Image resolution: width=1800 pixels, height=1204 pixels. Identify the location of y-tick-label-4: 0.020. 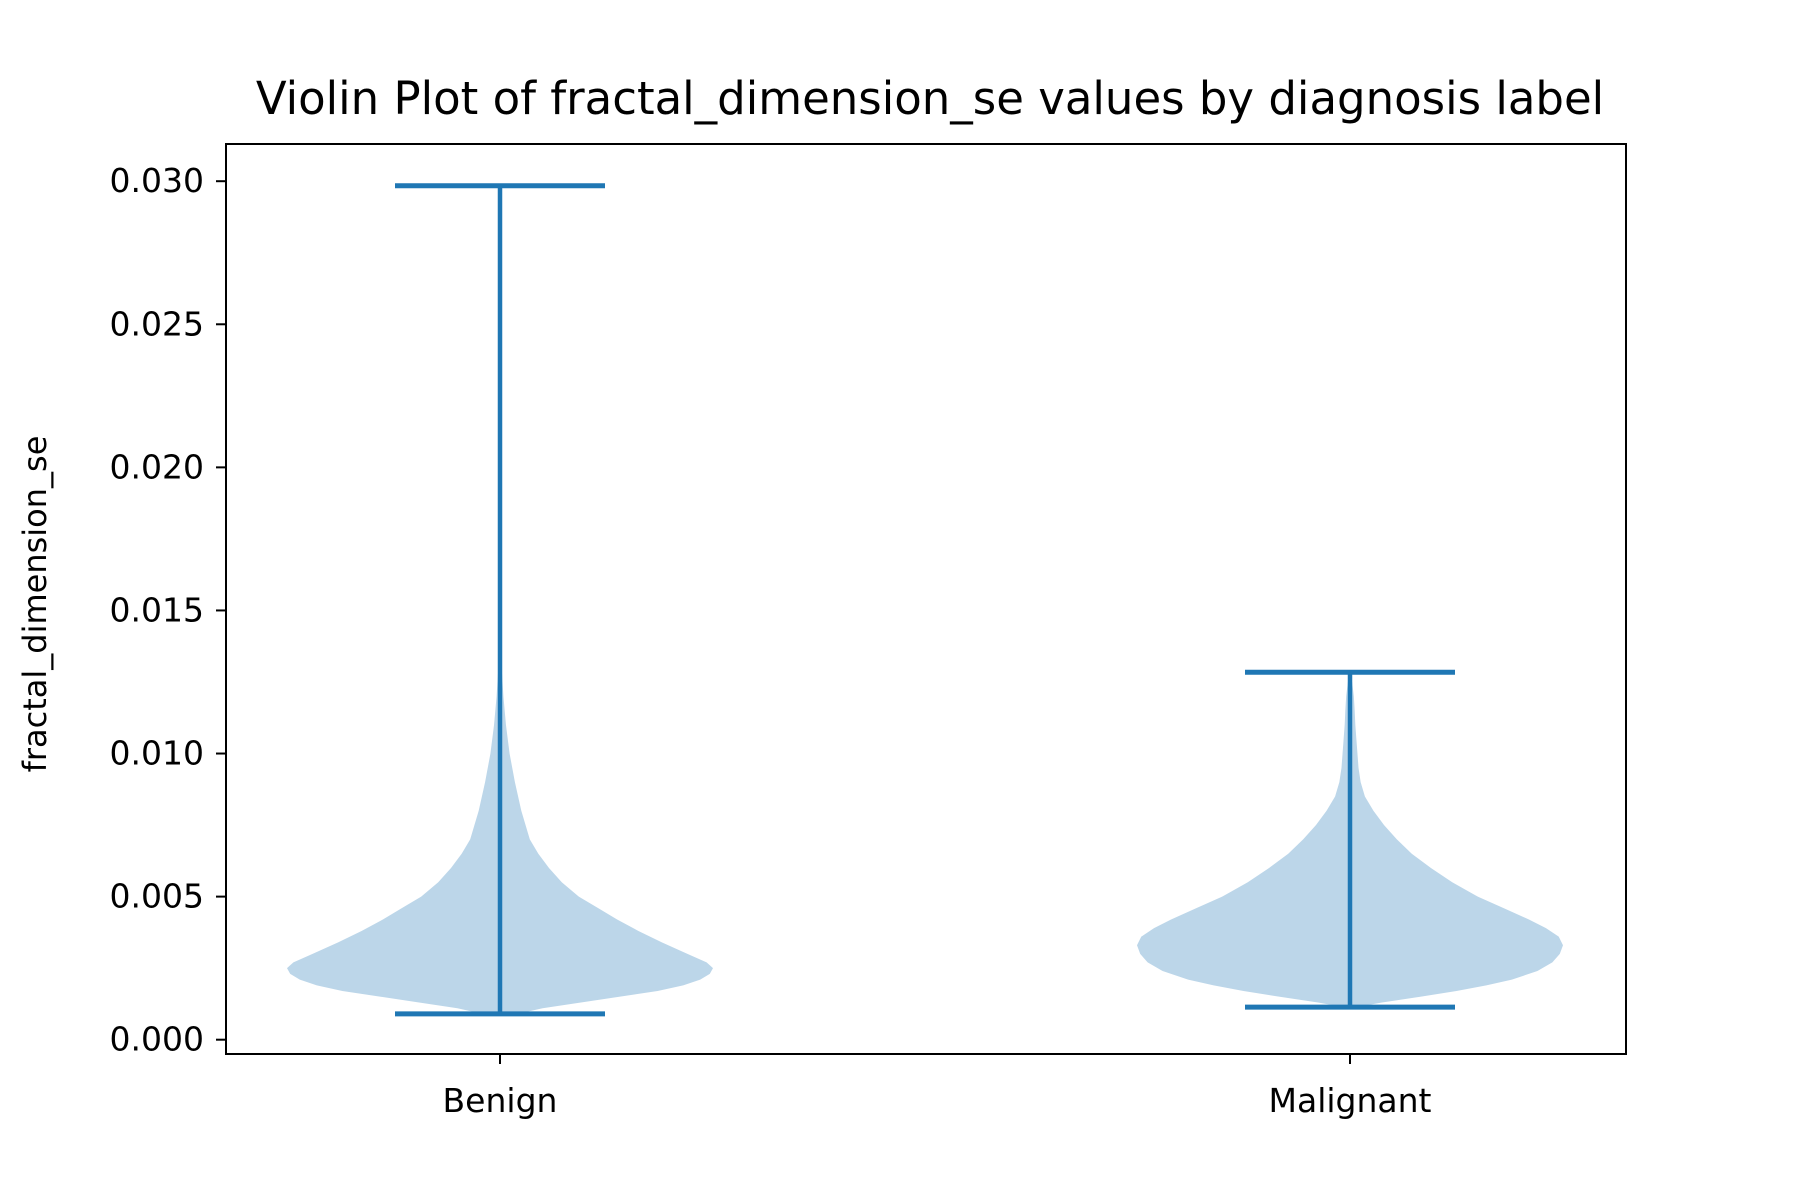
(157, 466).